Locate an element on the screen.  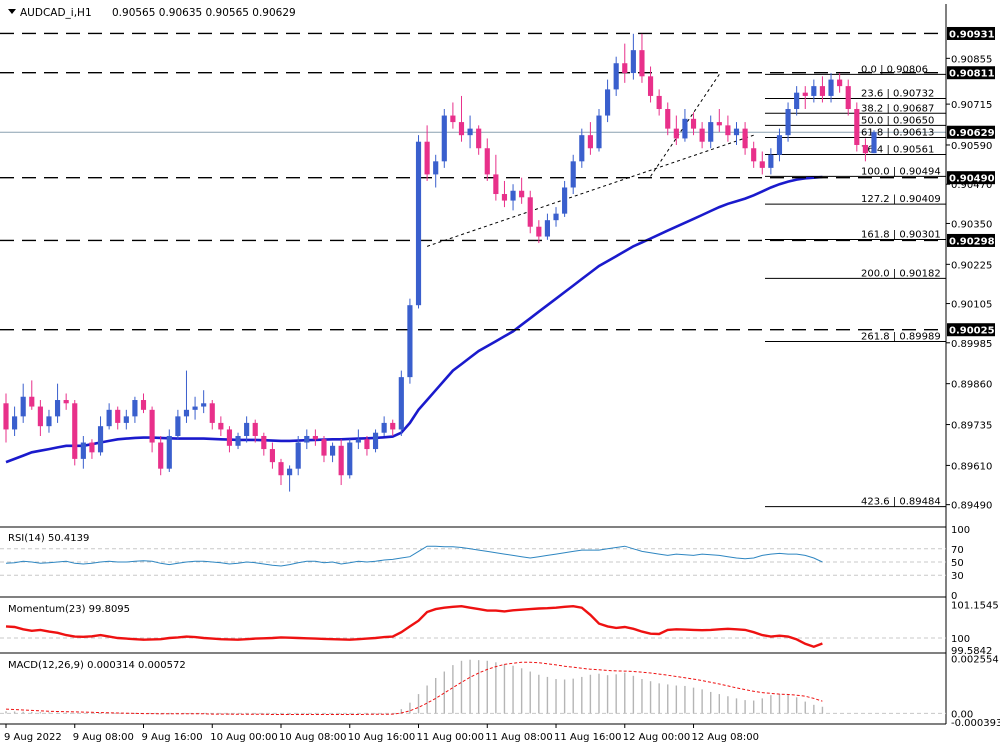
price-tick-label: 0.90225 is located at coordinates (971, 265).